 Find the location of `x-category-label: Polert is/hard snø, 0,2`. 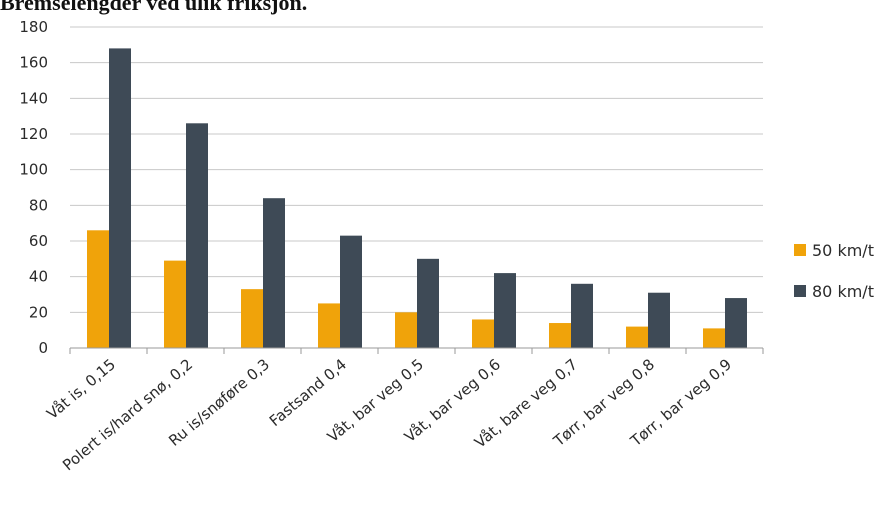

x-category-label: Polert is/hard snø, 0,2 is located at coordinates (127, 414).